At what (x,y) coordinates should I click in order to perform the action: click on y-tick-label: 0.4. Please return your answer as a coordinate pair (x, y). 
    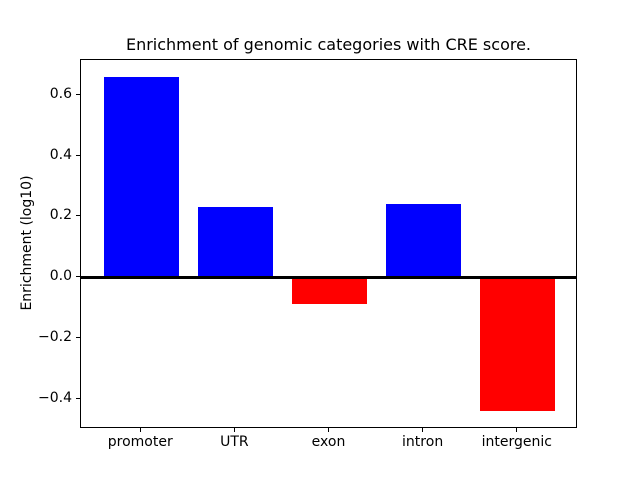
    Looking at the image, I should click on (60, 154).